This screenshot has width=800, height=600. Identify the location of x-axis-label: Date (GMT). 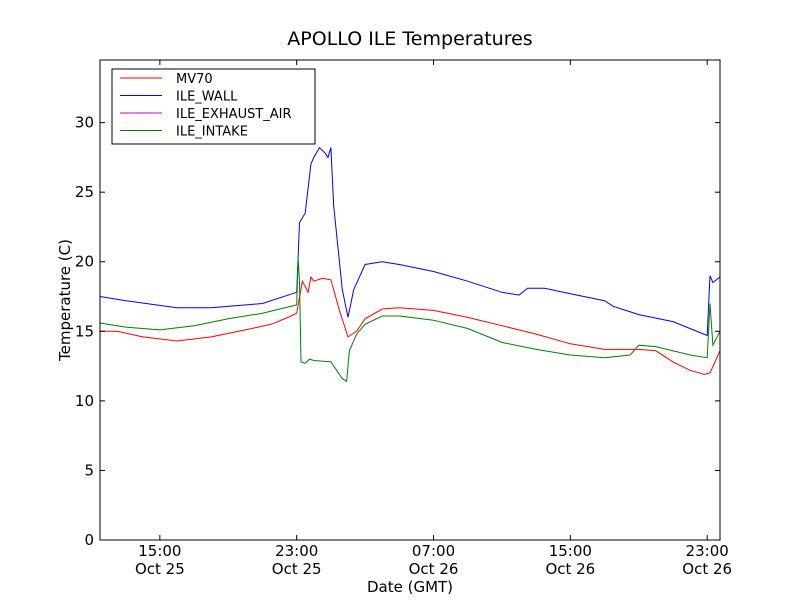
(410, 587).